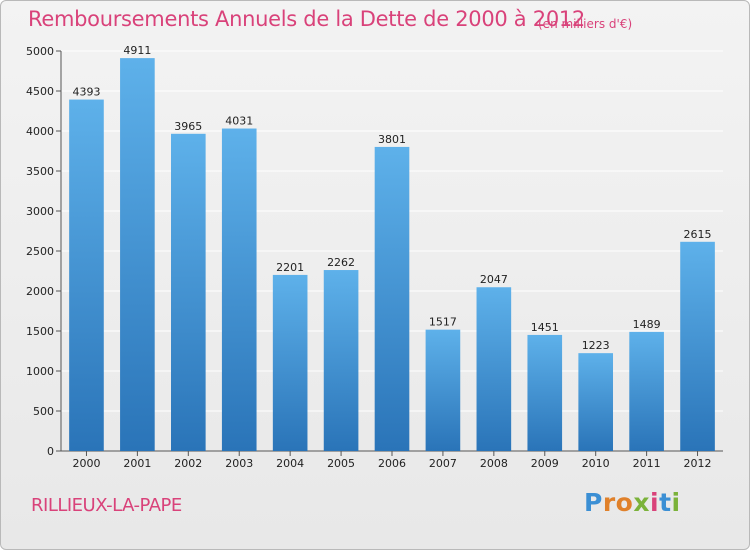 Image resolution: width=750 pixels, height=550 pixels. I want to click on value-label: 3965, so click(188, 126).